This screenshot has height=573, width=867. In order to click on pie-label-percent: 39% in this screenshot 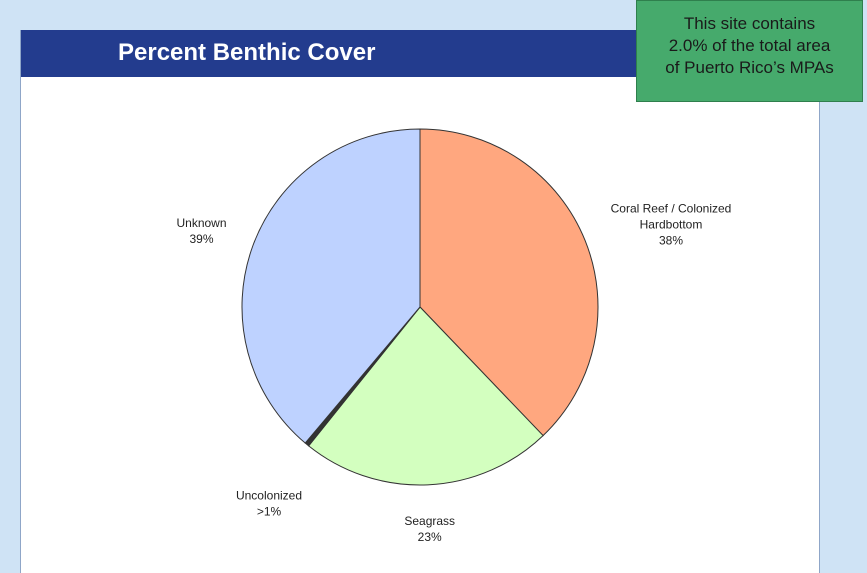, I will do `click(201, 239)`.